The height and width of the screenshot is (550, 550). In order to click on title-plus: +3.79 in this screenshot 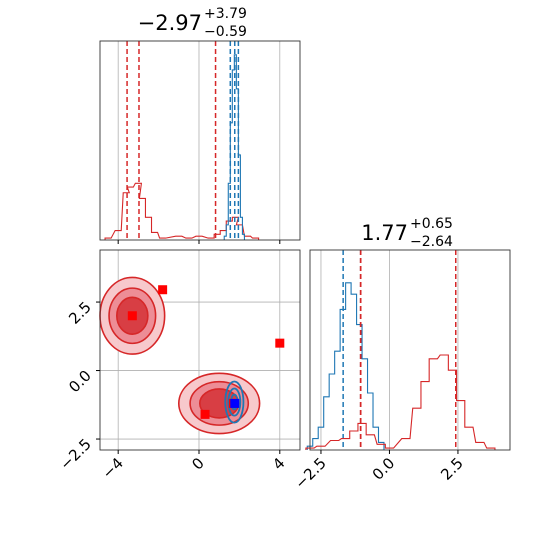, I will do `click(225, 14)`.